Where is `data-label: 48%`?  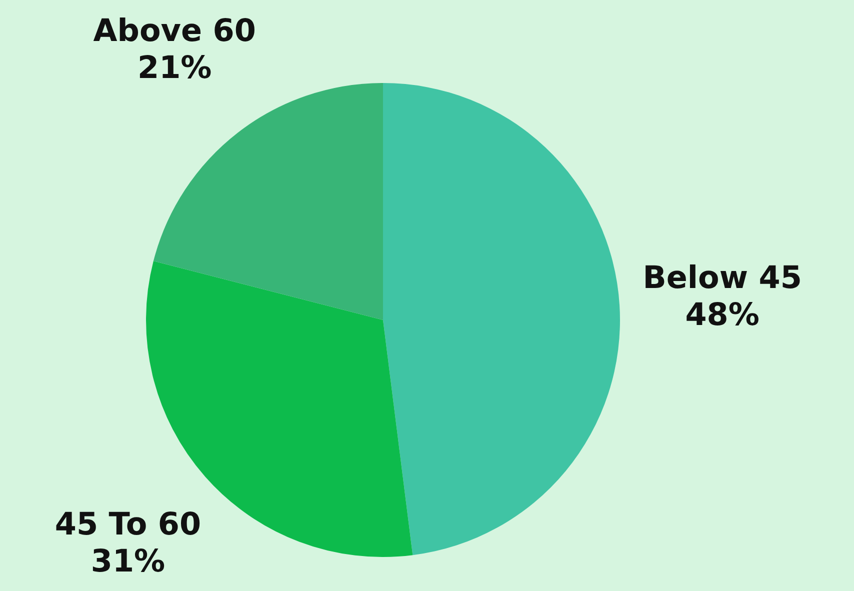 data-label: 48% is located at coordinates (722, 315).